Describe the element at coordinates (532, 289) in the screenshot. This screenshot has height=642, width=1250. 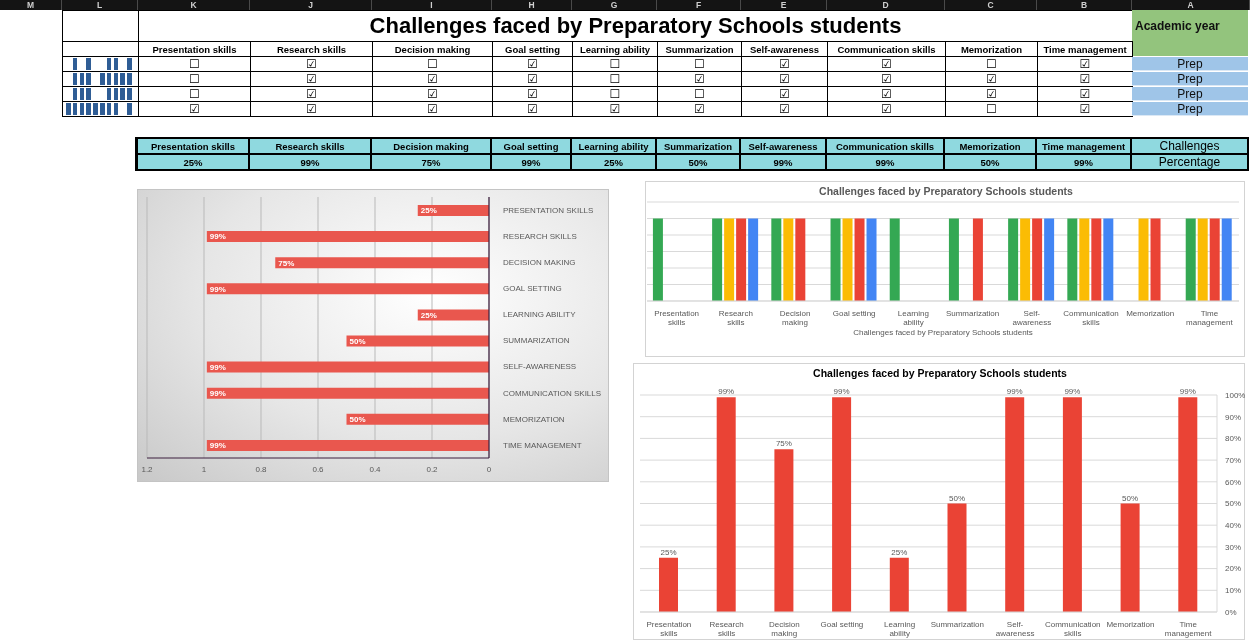
I see `y-tick-label: GOAL SETTING` at that location.